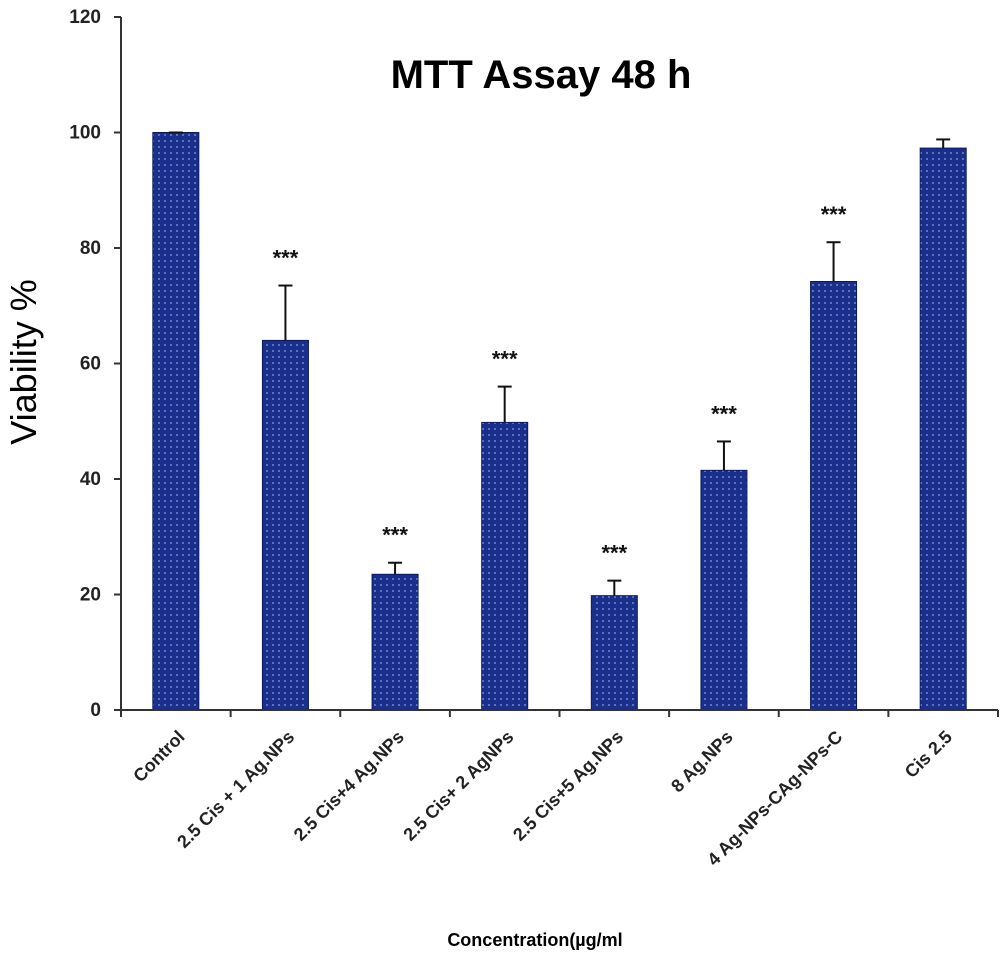 Image resolution: width=1000 pixels, height=961 pixels. Describe the element at coordinates (85, 133) in the screenshot. I see `y-tick-label: 100` at that location.